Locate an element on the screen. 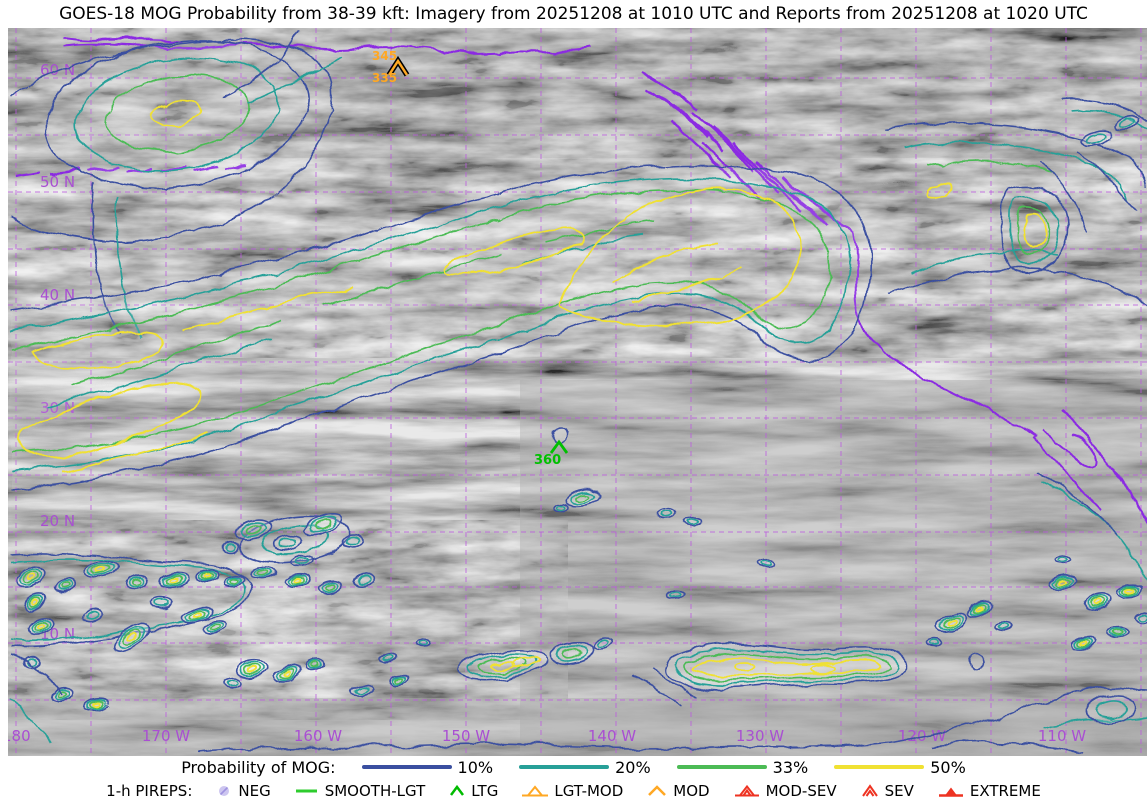 This screenshot has width=1147, height=808. legend-item-20pct: 20% is located at coordinates (585, 767).